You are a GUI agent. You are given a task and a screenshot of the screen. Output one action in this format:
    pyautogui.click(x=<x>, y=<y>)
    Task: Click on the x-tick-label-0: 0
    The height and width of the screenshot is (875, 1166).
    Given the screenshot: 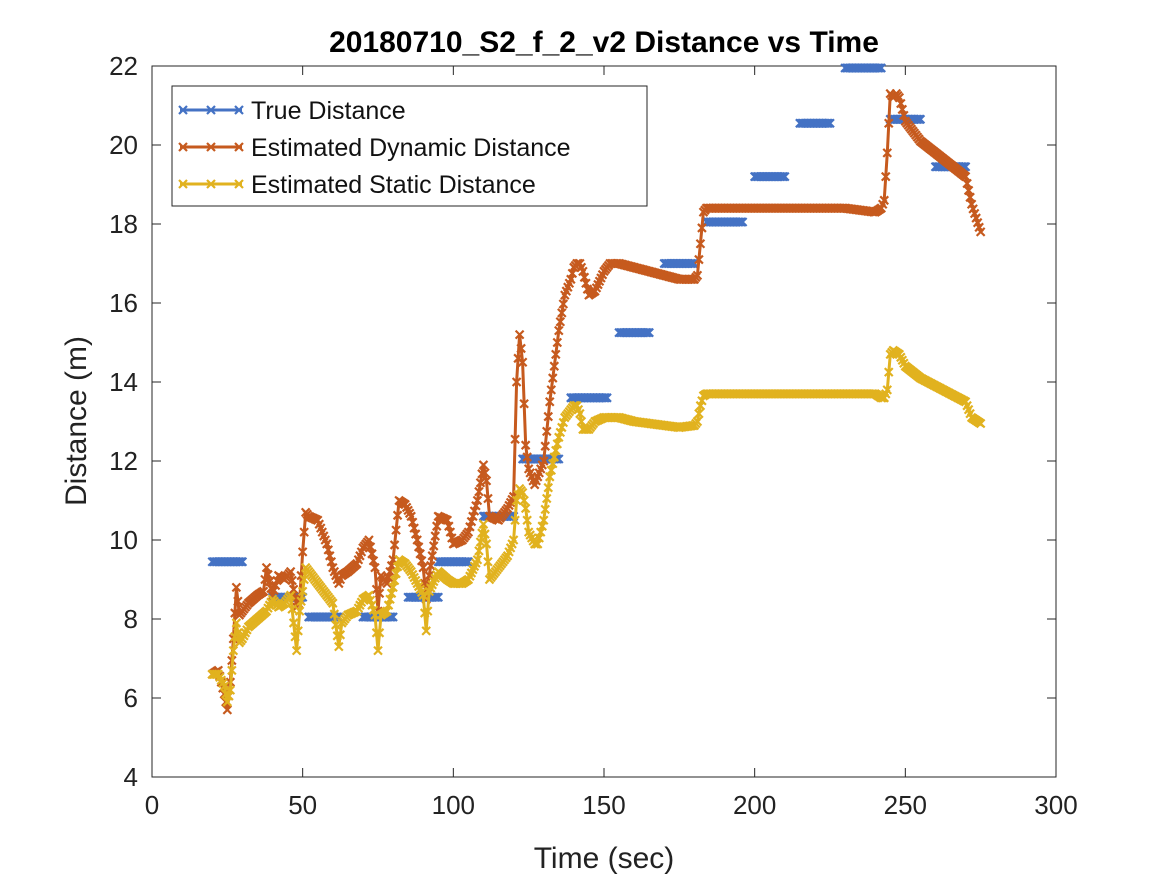 What is the action you would take?
    pyautogui.click(x=152, y=805)
    